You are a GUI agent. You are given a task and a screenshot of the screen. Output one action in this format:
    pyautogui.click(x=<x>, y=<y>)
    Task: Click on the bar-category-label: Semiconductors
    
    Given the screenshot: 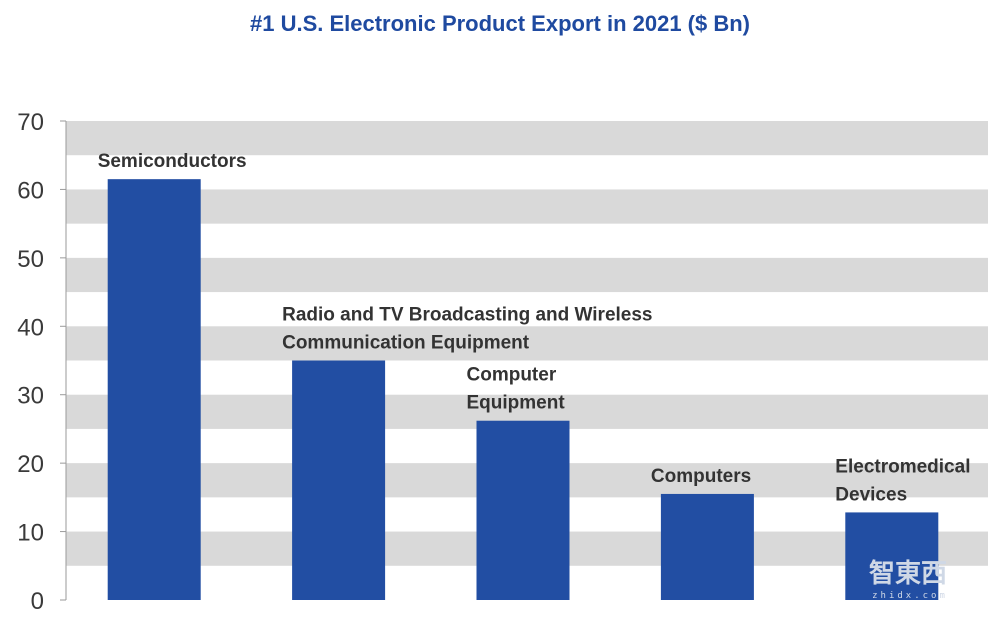 What is the action you would take?
    pyautogui.click(x=172, y=161)
    